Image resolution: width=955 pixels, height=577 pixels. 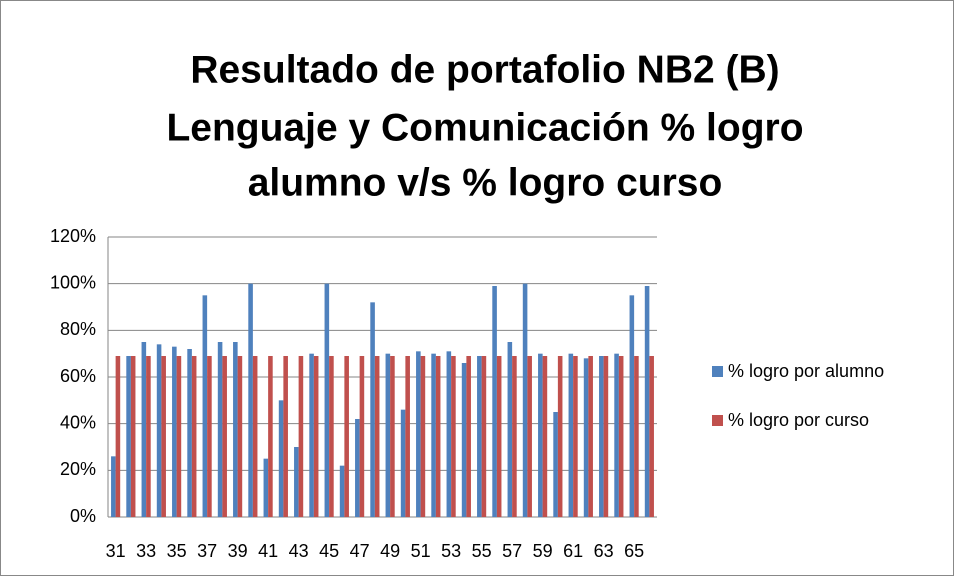 I want to click on legend-label: % logro por alumno, so click(x=806, y=371).